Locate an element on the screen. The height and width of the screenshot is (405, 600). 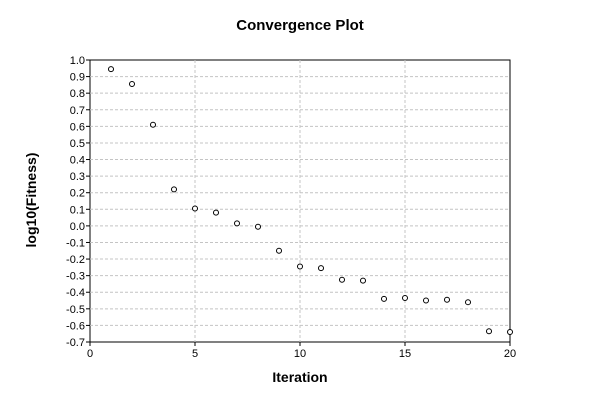
x-axis-label: Iteration is located at coordinates (299, 377).